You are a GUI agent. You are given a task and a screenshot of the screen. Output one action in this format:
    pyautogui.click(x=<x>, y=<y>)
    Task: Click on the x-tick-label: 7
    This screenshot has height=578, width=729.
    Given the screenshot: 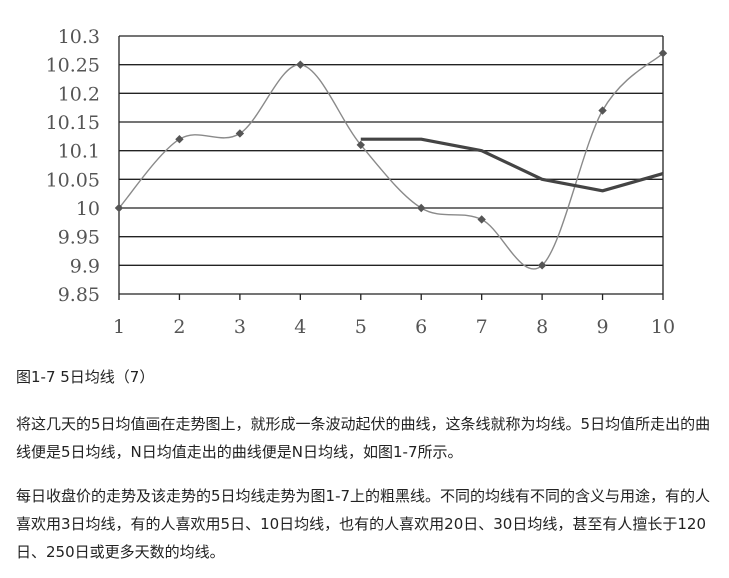 What is the action you would take?
    pyautogui.click(x=482, y=327)
    